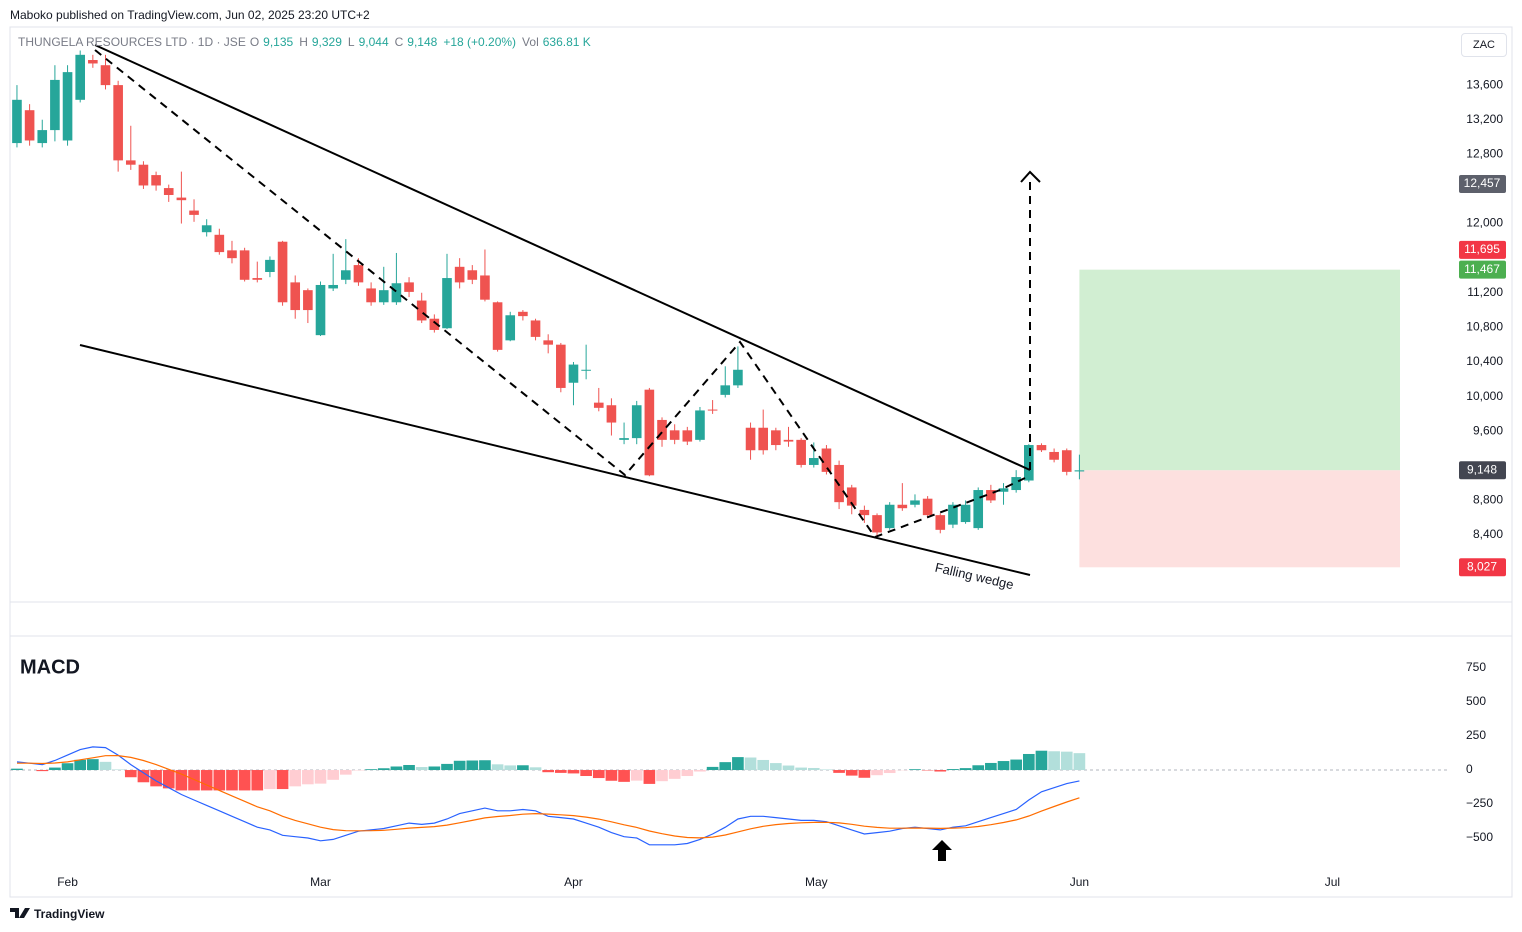 This screenshot has width=1522, height=932. What do you see at coordinates (326, 42) in the screenshot?
I see `value: 9,329` at bounding box center [326, 42].